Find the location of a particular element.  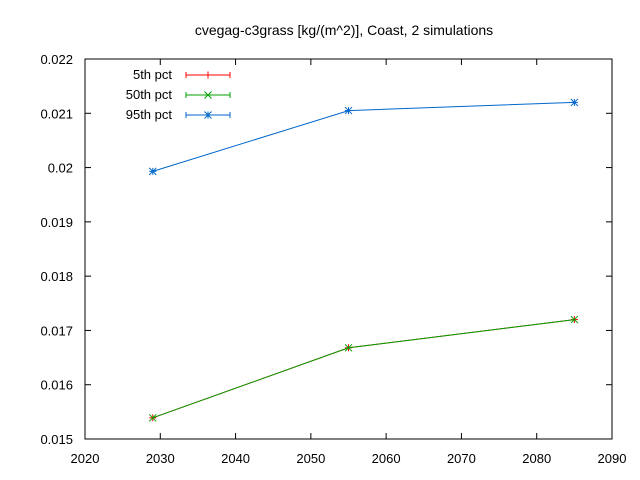

legend: 5th pct 50th pct 95th pct is located at coordinates (178, 94).